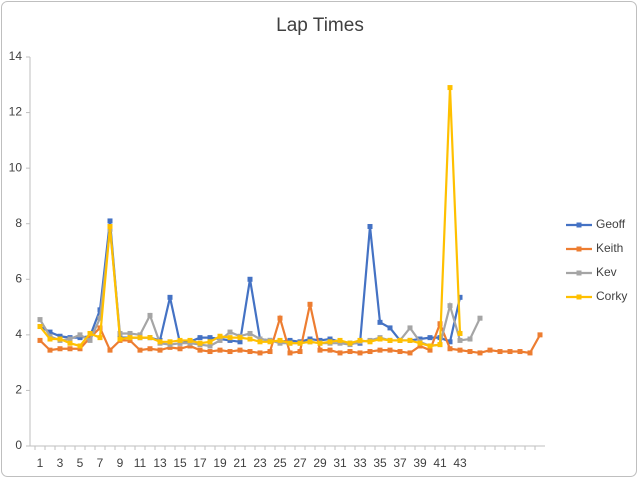 This screenshot has height=480, width=640. Describe the element at coordinates (440, 463) in the screenshot. I see `x-tick-label: 41` at that location.